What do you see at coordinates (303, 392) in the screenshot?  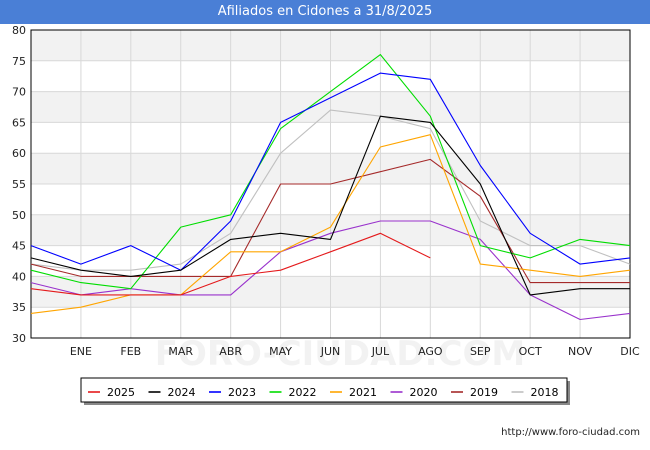 I see `legend-label-2022: 2022` at bounding box center [303, 392].